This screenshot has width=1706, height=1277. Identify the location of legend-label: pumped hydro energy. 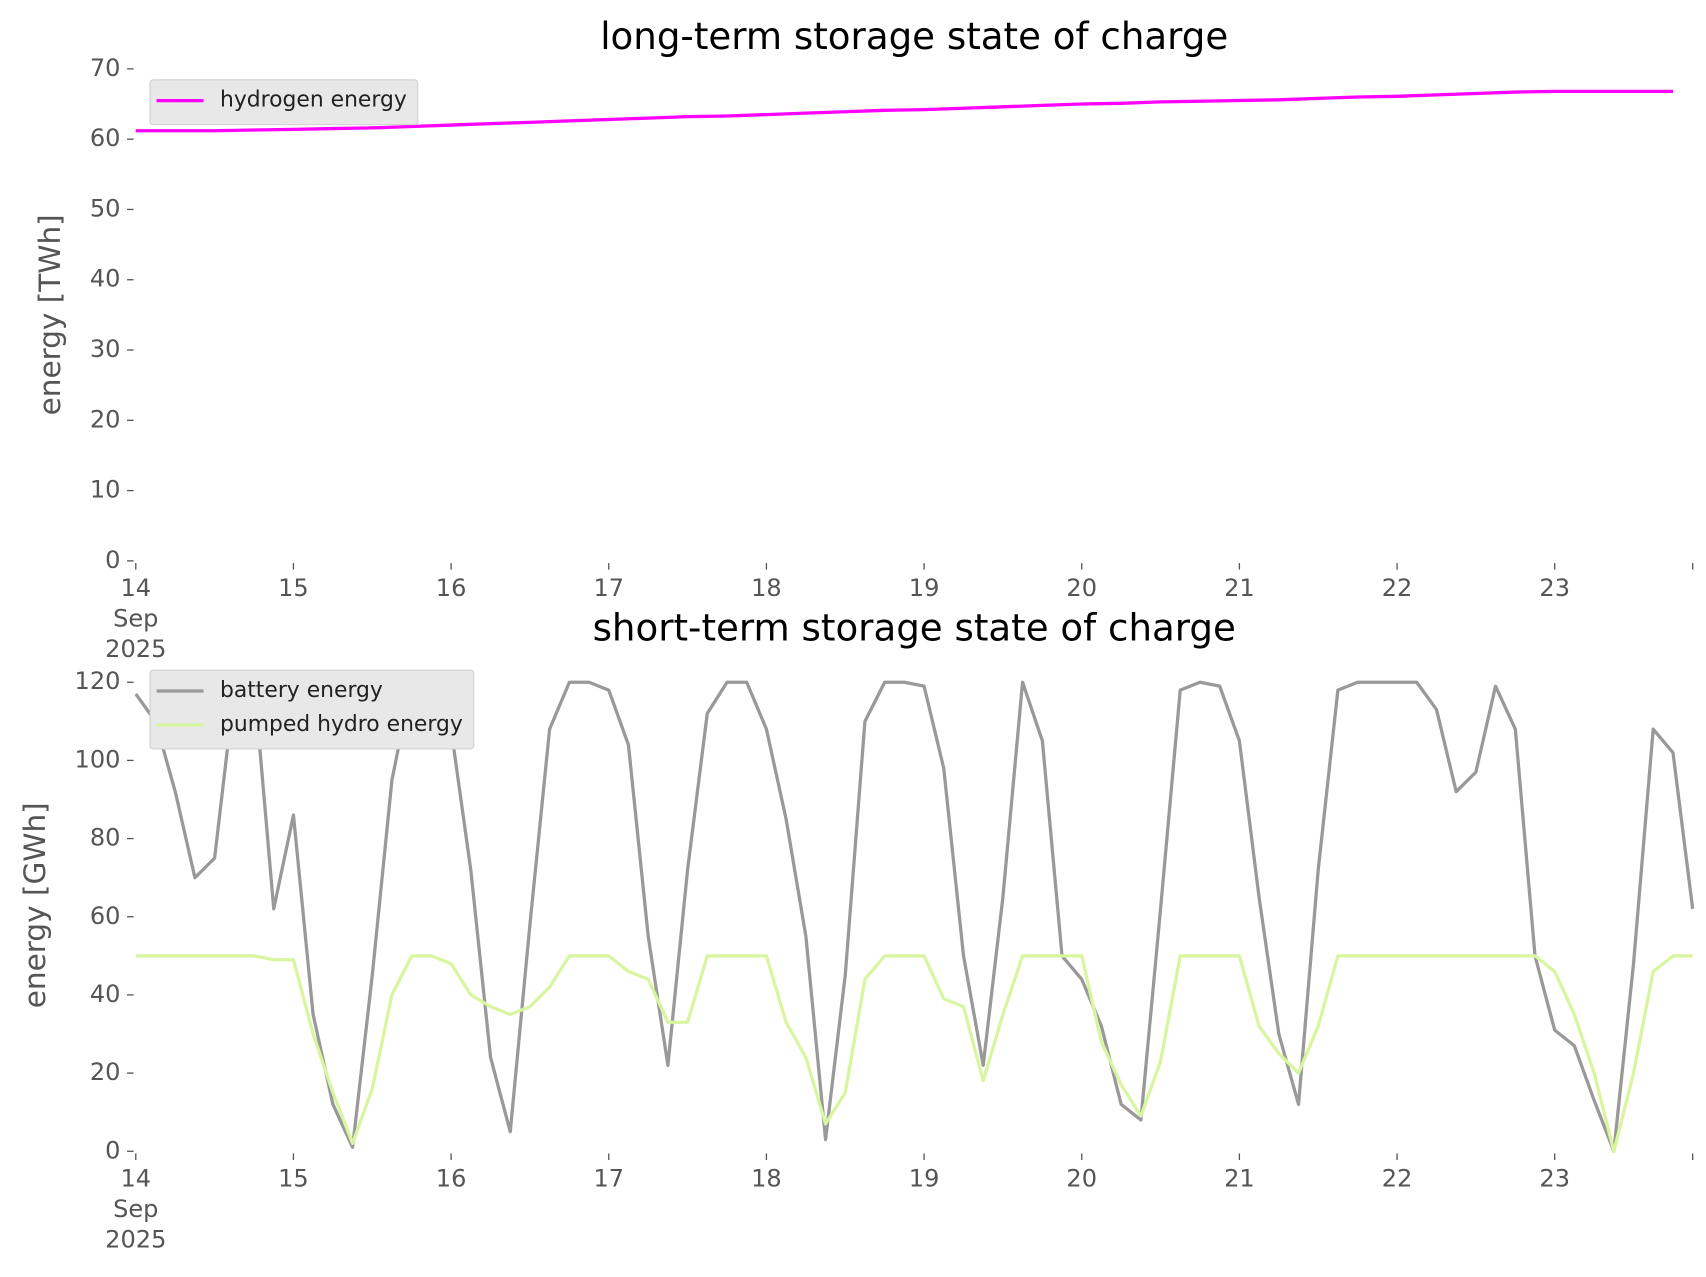
(341, 724).